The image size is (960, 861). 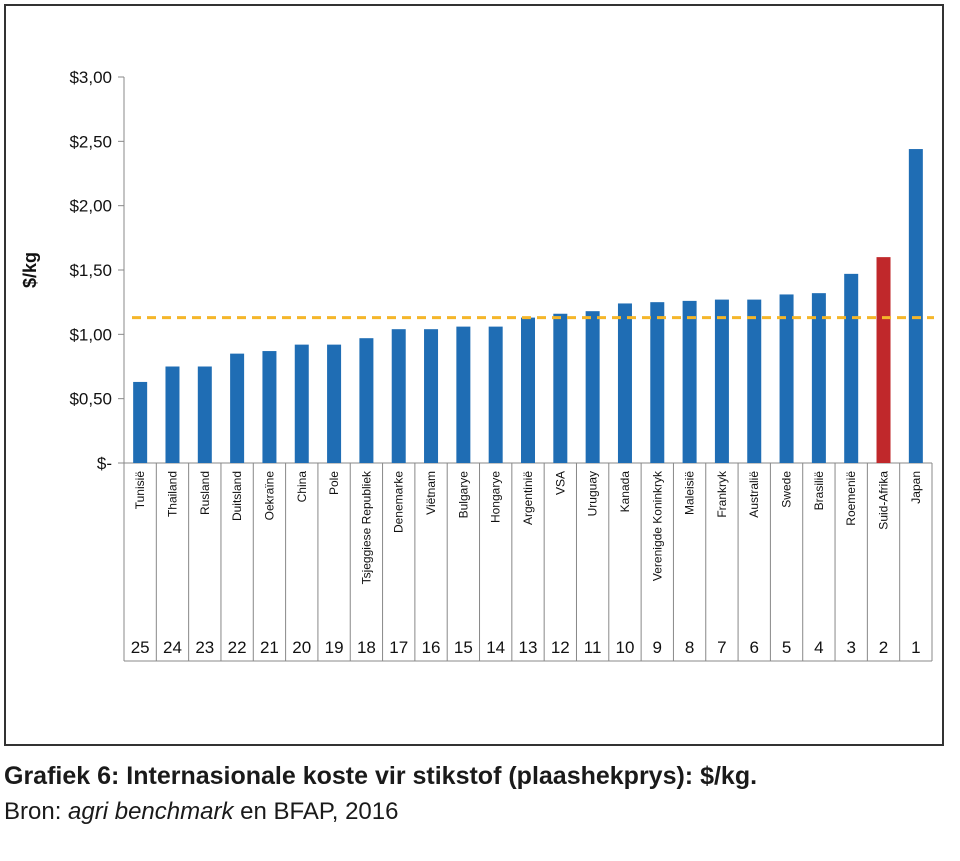 What do you see at coordinates (916, 487) in the screenshot?
I see `x-category-label: Japan` at bounding box center [916, 487].